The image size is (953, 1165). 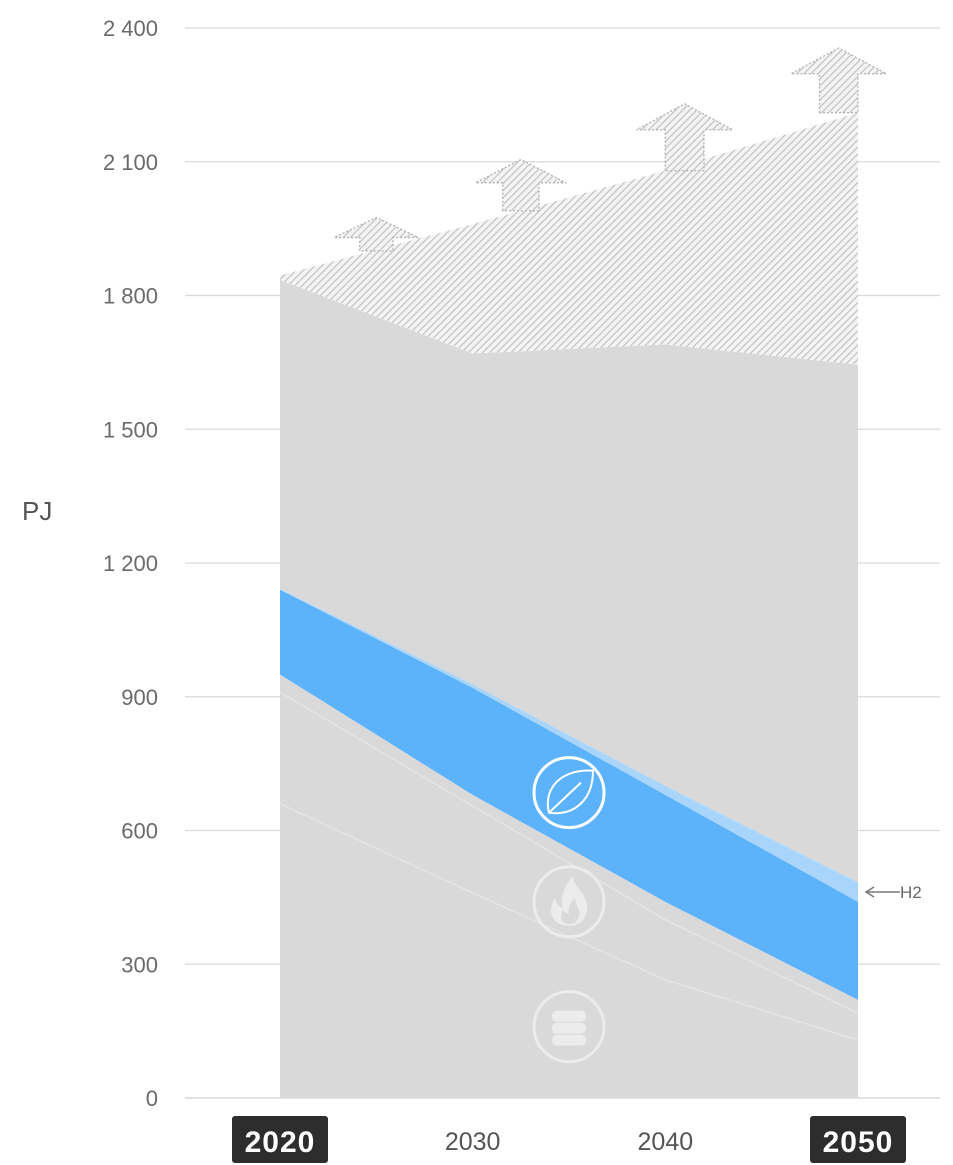 I want to click on x-tick-label: 2040, so click(x=666, y=1142).